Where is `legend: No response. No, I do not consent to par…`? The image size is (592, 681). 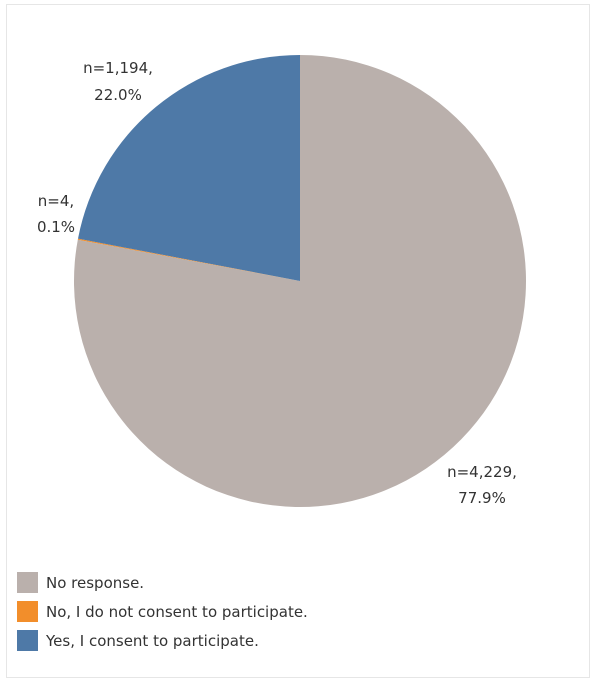 legend: No response. No, I do not consent to par… is located at coordinates (162, 611).